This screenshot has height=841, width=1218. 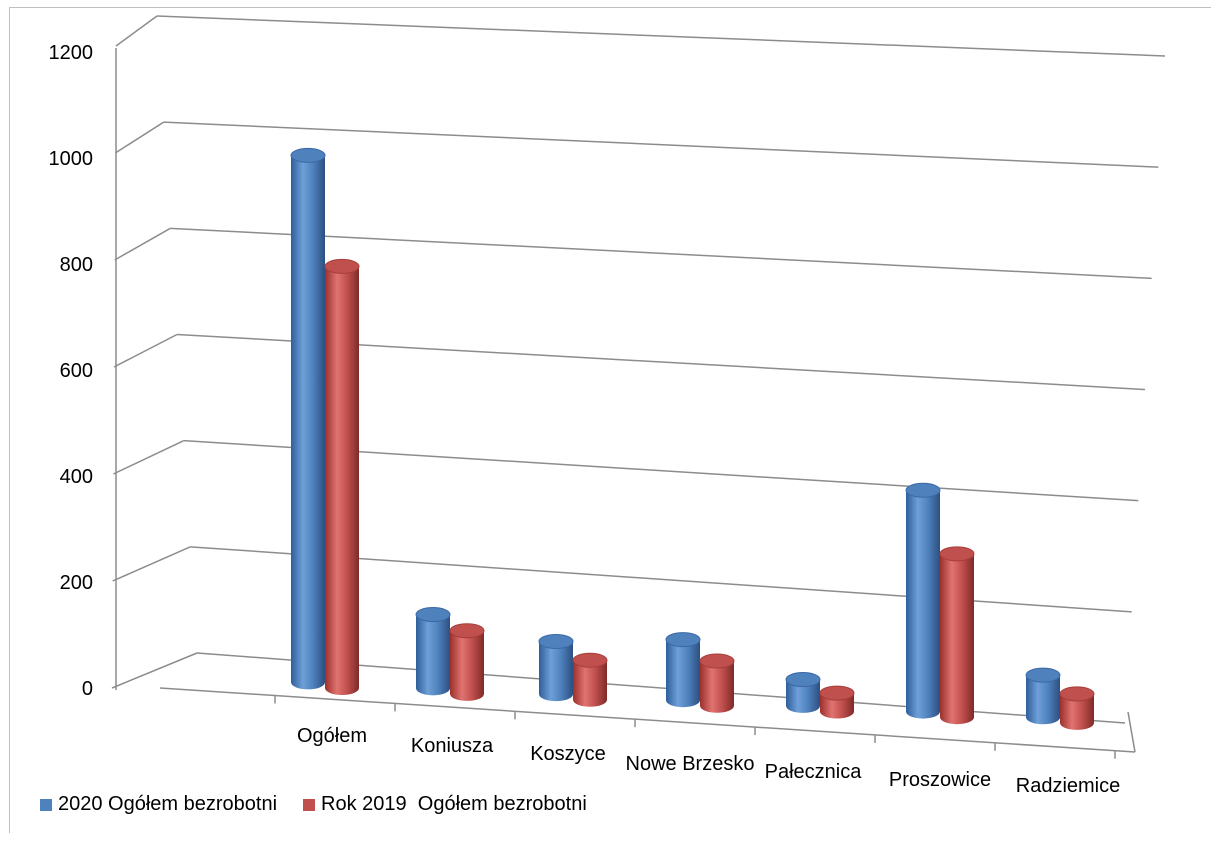 I want to click on y-tick-label: 1200, so click(x=71, y=53).